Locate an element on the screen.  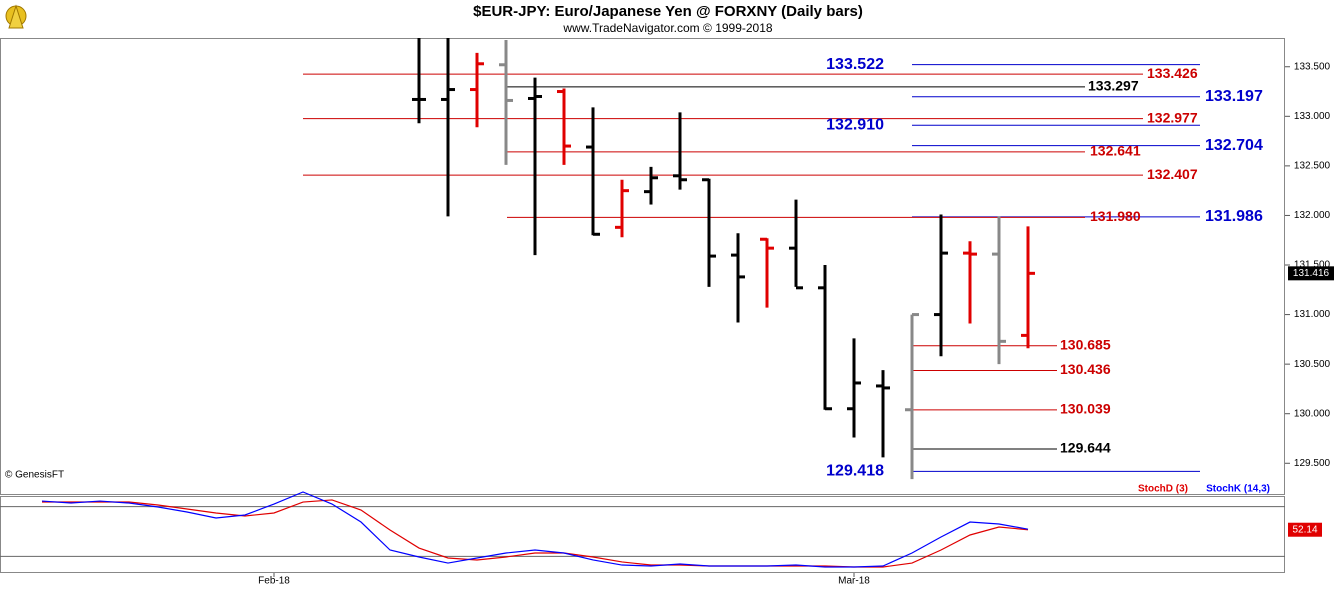
level-label: 132.704 is located at coordinates (1234, 145).